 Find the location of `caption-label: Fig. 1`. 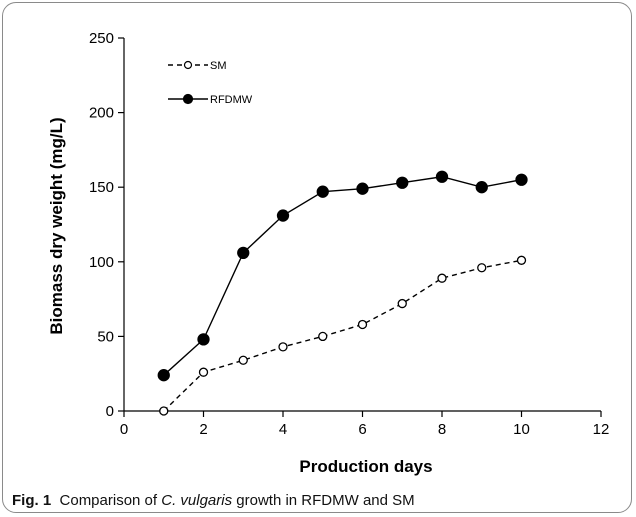

caption-label: Fig. 1 is located at coordinates (32, 500).